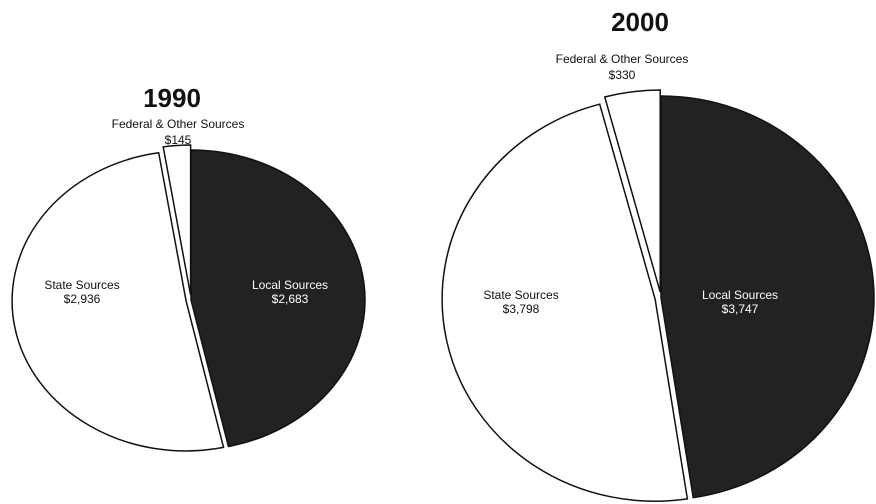  What do you see at coordinates (82, 299) in the screenshot?
I see `slice-value: $2,936` at bounding box center [82, 299].